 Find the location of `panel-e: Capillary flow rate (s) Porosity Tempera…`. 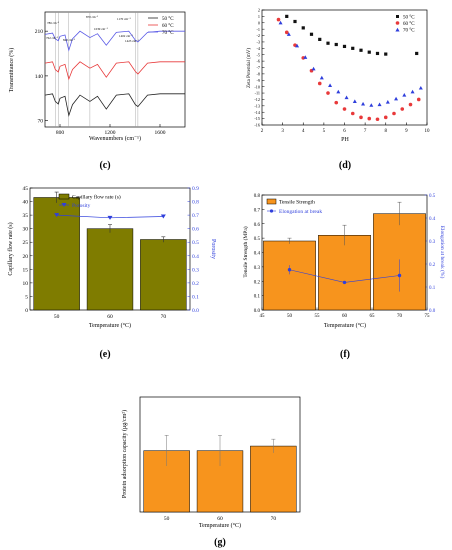

panel-e: Capillary flow rate (s) Porosity Tempera… is located at coordinates (111, 273).